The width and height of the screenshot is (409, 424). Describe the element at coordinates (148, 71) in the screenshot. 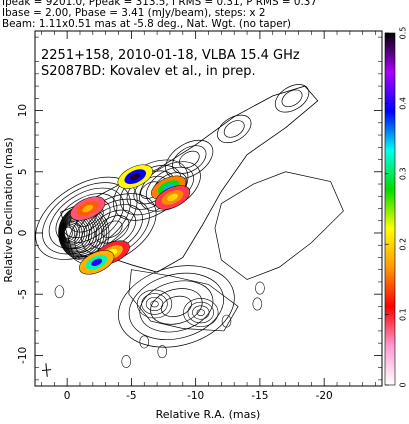

I see `chart-subtitle: S2087BD: Kovalev et al., in prep.` at that location.